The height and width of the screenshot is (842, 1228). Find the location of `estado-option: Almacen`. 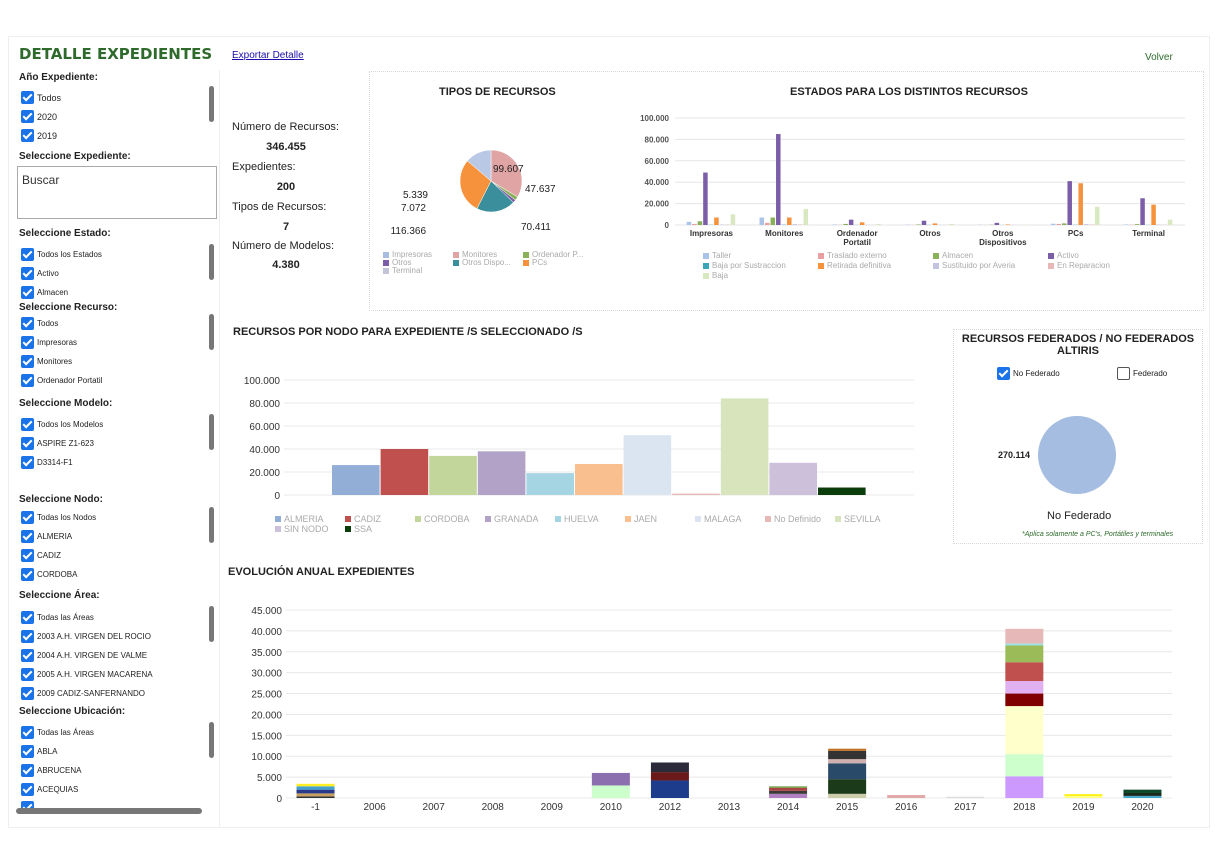

estado-option: Almacen is located at coordinates (44, 292).